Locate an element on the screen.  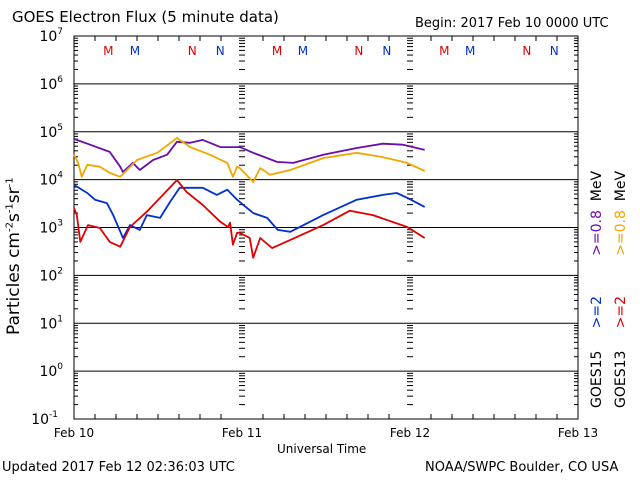
legend-col2: GOES13 >=2 >=0.8 MeV is located at coordinates (621, 289).